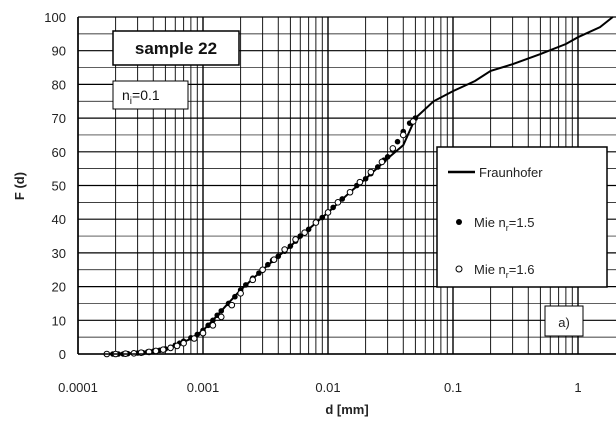 The height and width of the screenshot is (421, 616). I want to click on y-axis-title: F (d), so click(19, 186).